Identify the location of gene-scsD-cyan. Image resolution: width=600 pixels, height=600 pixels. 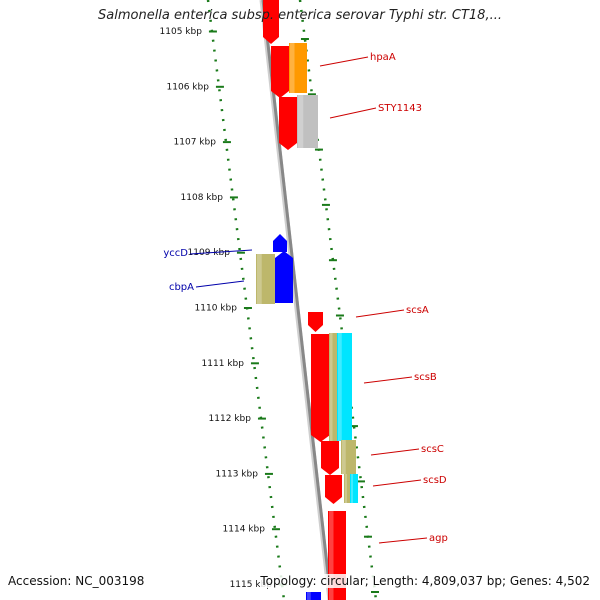
(354, 488).